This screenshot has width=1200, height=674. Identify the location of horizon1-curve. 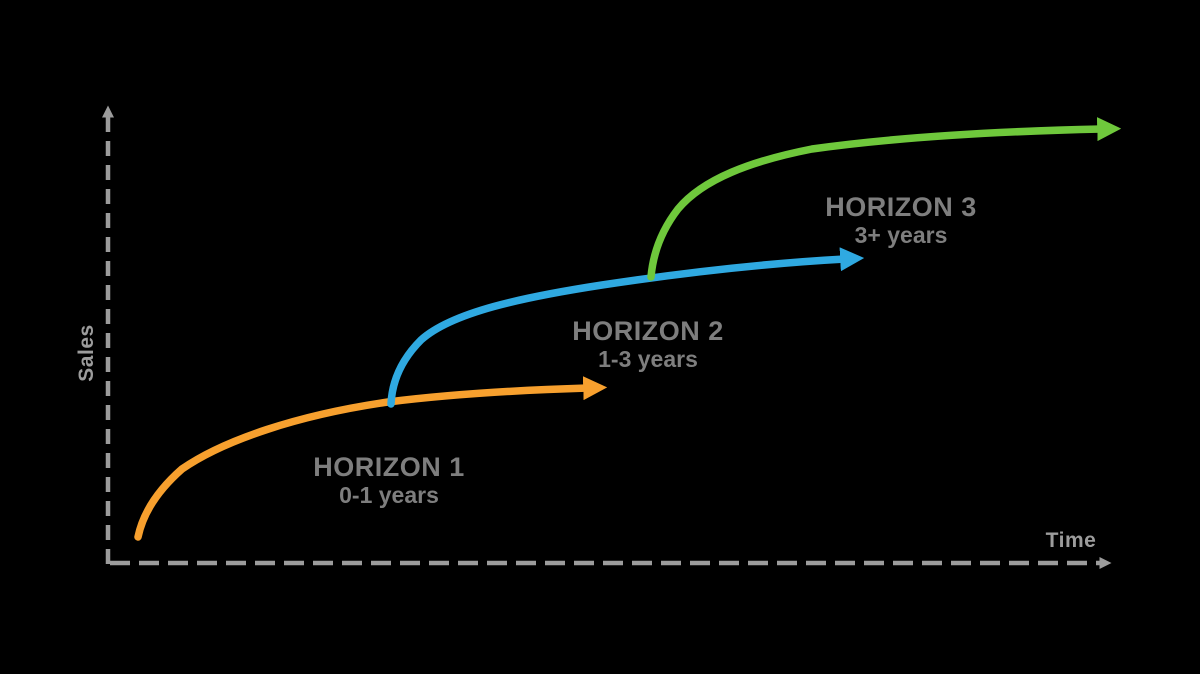
(371, 458).